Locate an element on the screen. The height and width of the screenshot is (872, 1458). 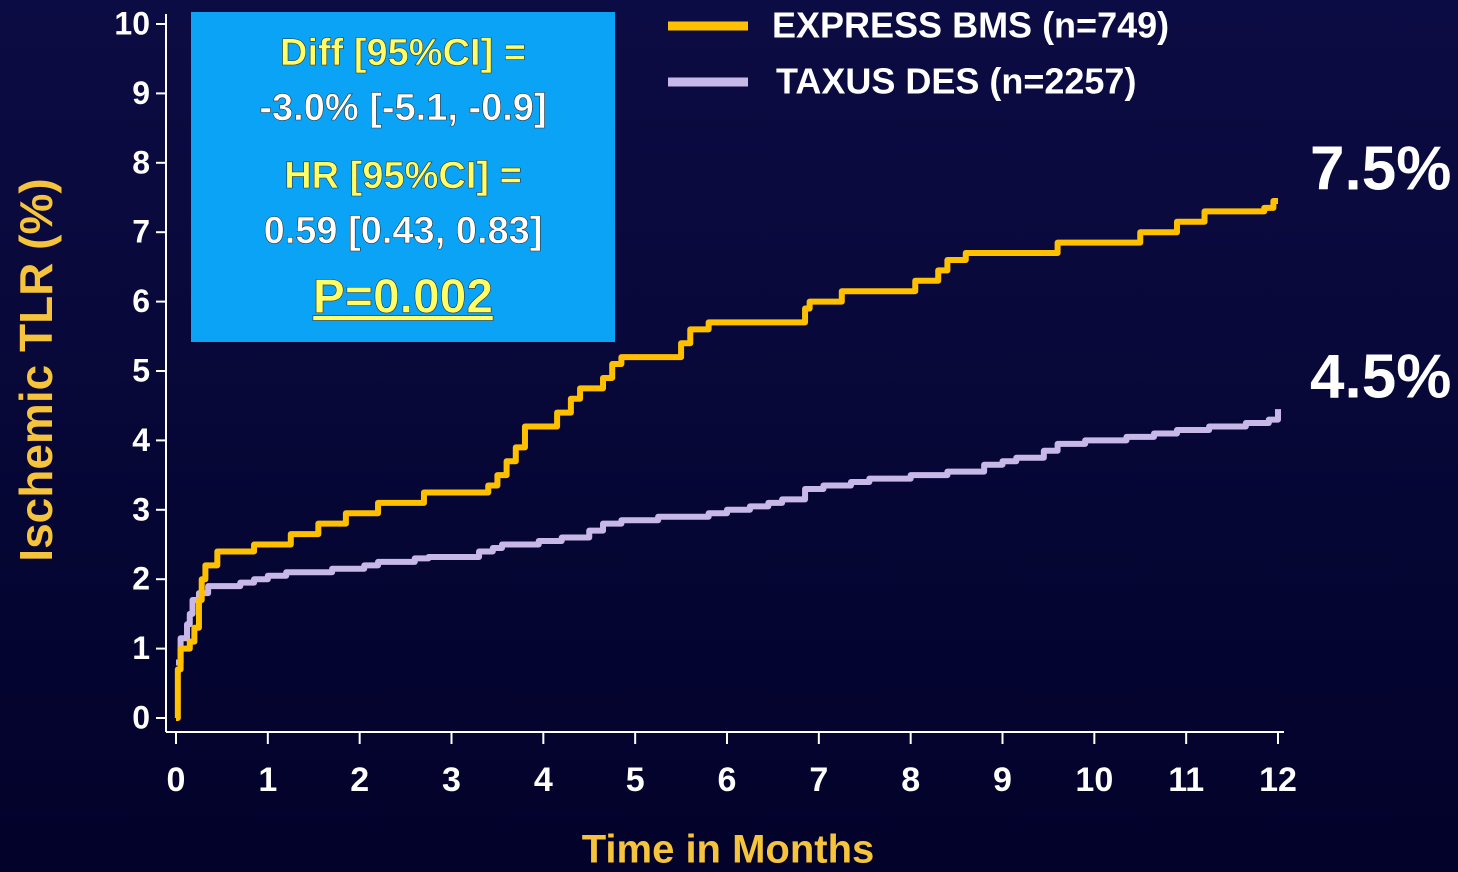
x-tick-label: 1 is located at coordinates (267, 780).